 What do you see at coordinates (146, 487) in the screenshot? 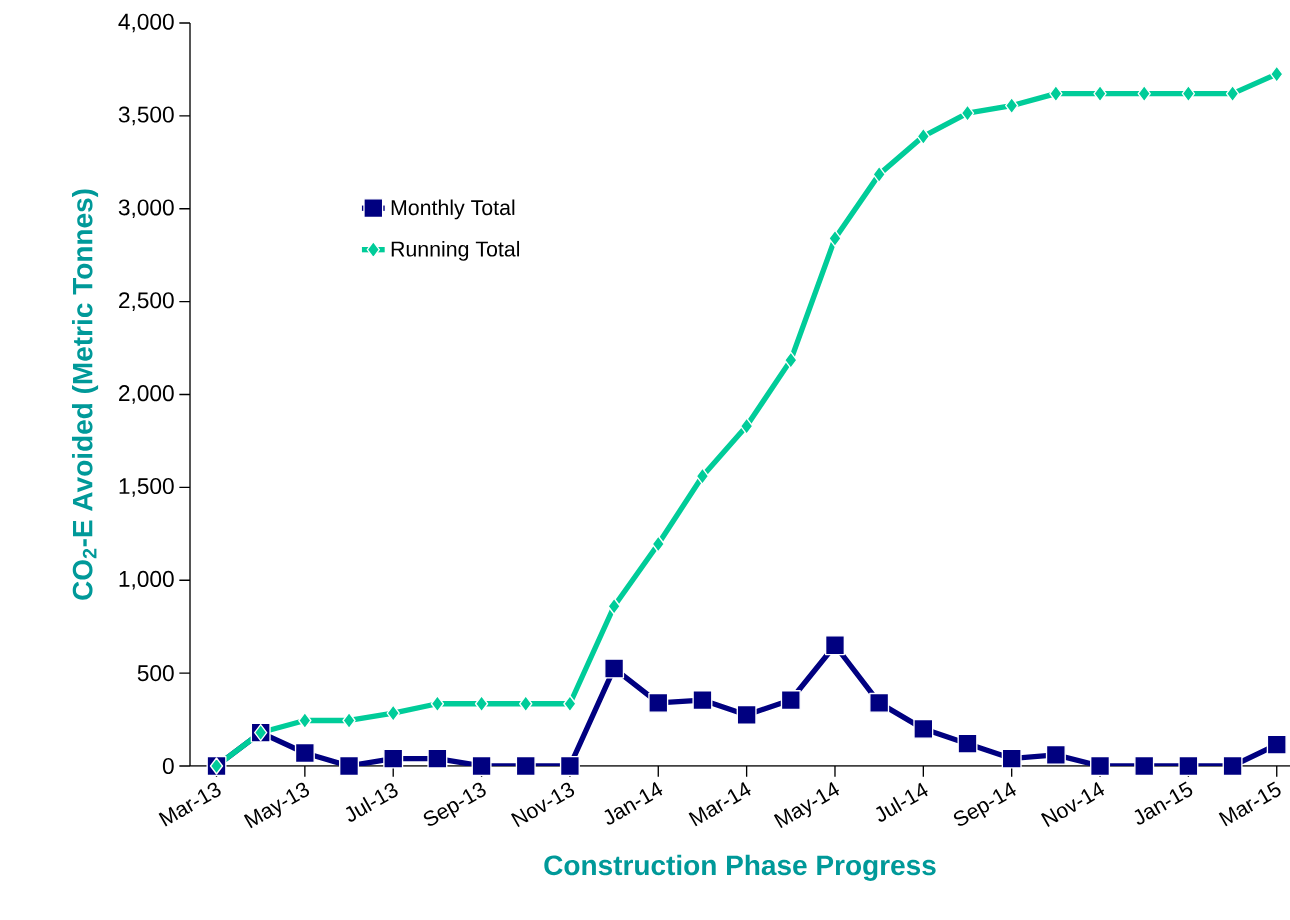
I see `y-tick-label: 1,500` at bounding box center [146, 487].